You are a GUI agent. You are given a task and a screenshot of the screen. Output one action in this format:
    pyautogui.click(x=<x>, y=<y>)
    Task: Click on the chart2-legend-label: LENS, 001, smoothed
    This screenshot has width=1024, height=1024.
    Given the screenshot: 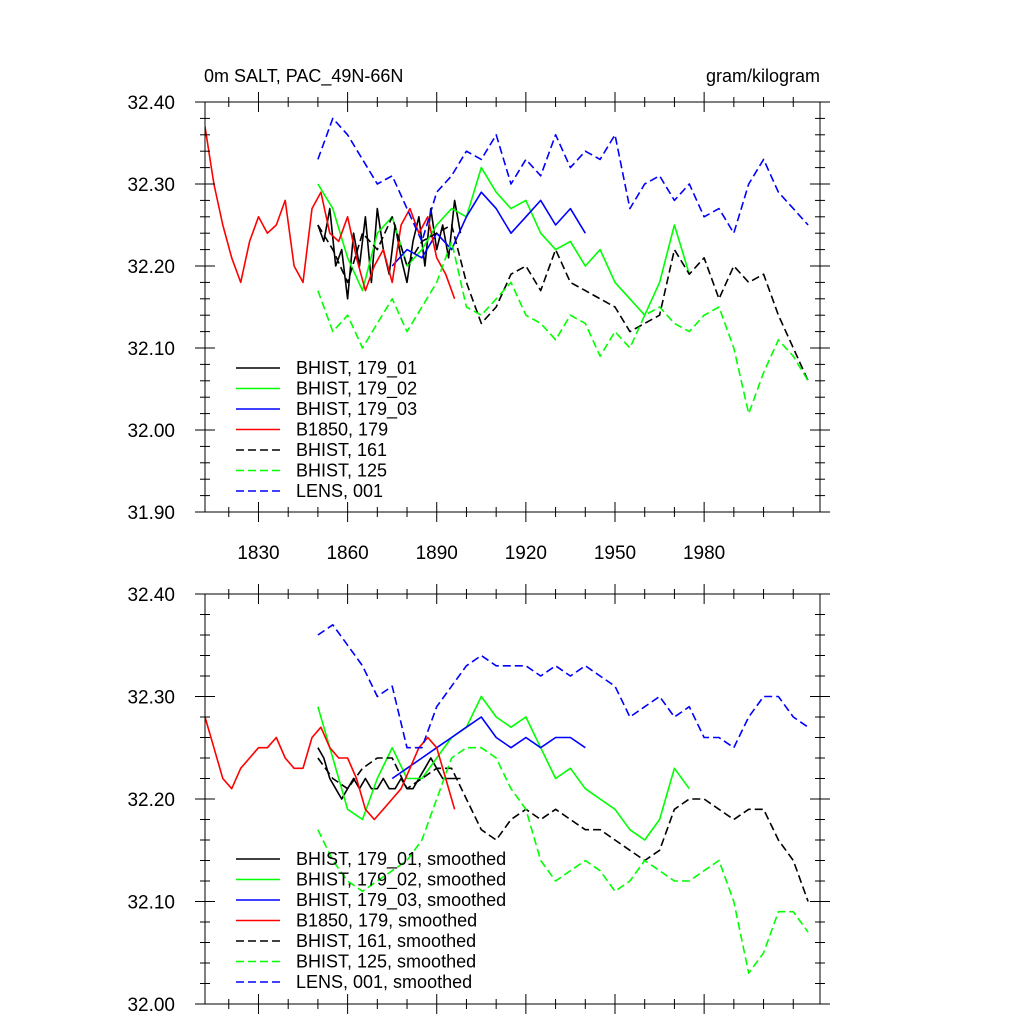 What is the action you would take?
    pyautogui.click(x=384, y=982)
    